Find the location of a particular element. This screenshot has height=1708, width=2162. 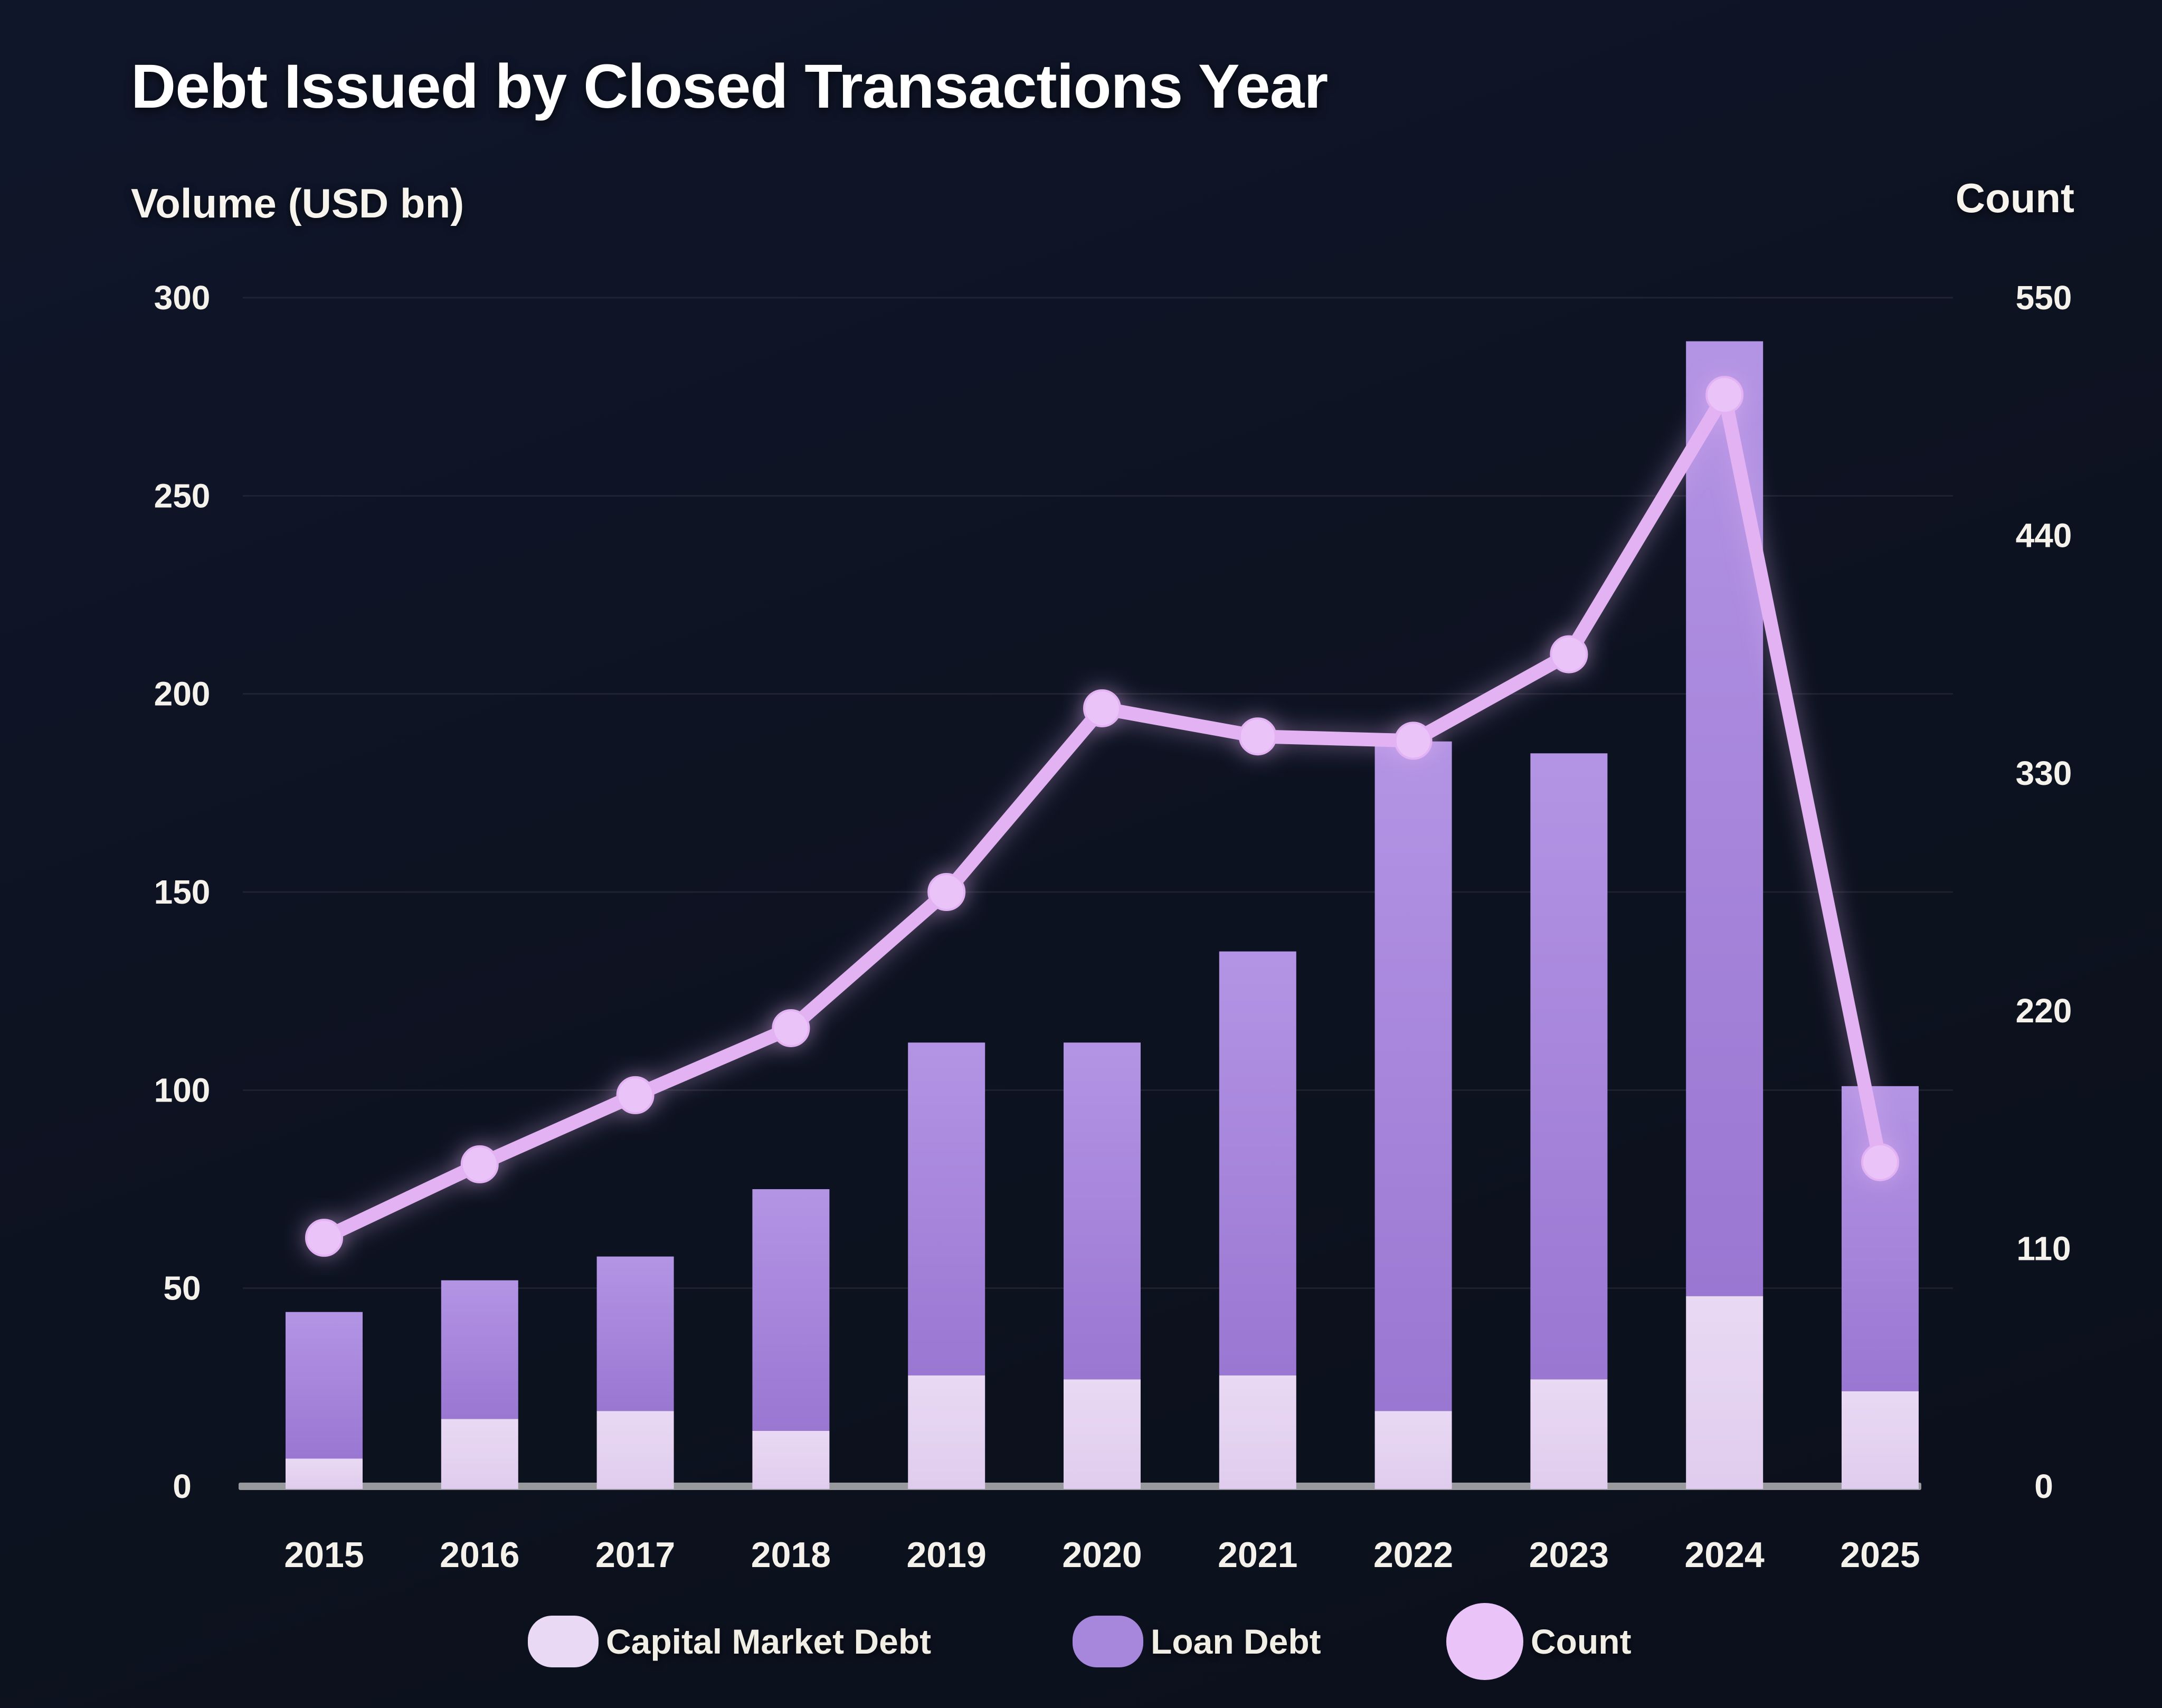

bar-2016-capital-market-debt is located at coordinates (479, 1454).